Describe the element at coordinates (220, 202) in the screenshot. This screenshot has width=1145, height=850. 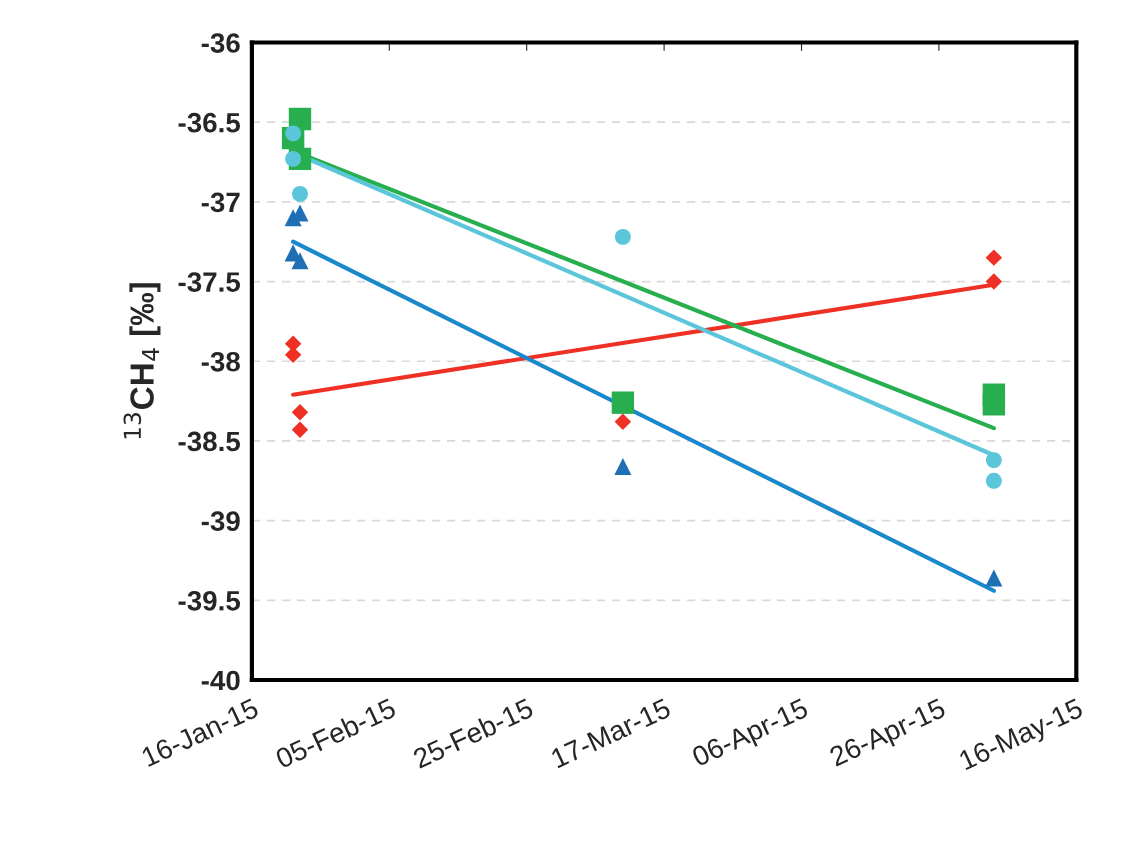
I see `y-tick-label: -37` at that location.